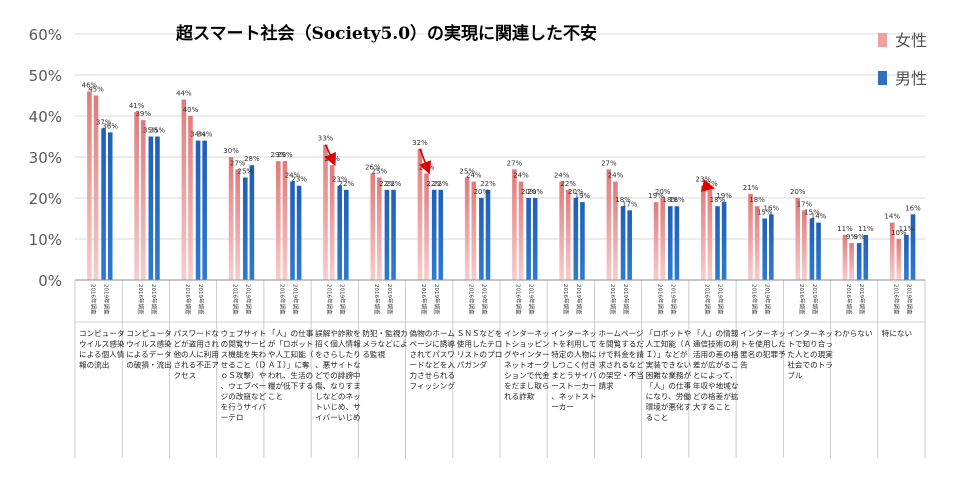 The image size is (955, 477). What do you see at coordinates (763, 349) in the screenshot?
I see `category-label: インターネットを使用した匿名の犯罪予告` at bounding box center [763, 349].